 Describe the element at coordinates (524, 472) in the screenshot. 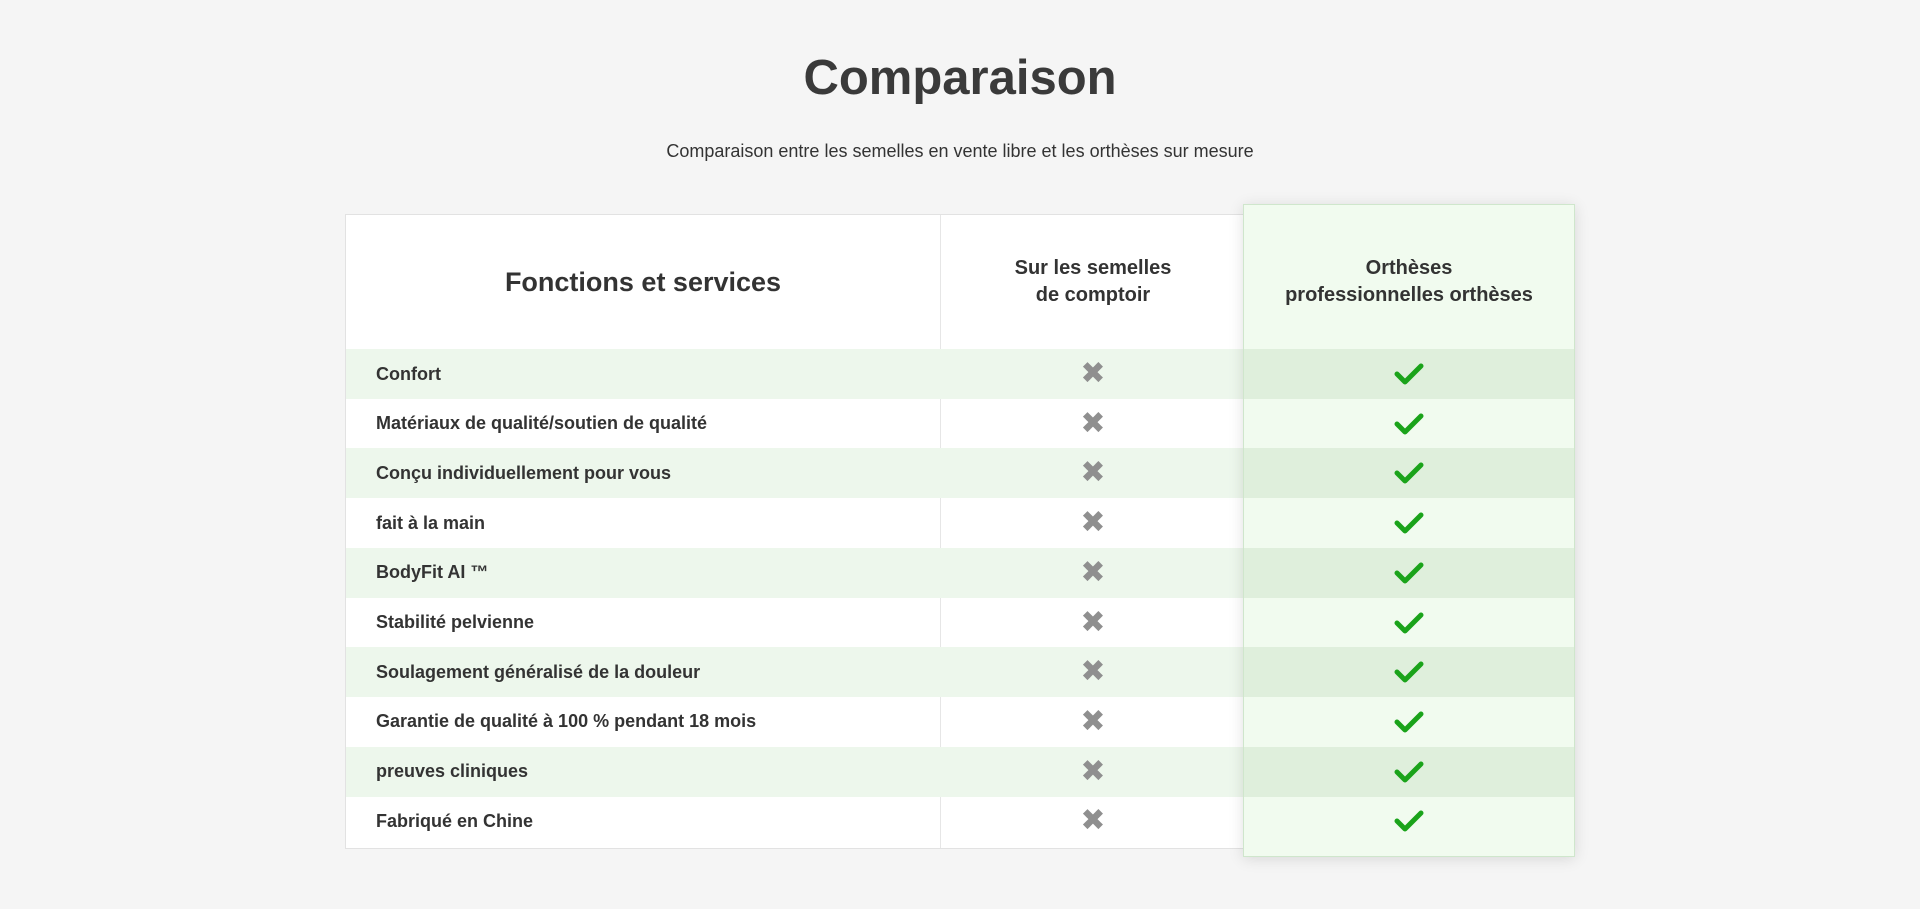

I see `feature-label: Conçu individuellement pour vous` at that location.